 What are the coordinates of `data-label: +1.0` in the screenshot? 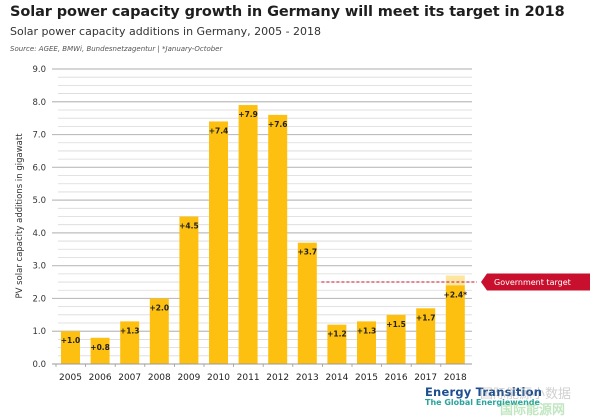 It's located at (71, 340).